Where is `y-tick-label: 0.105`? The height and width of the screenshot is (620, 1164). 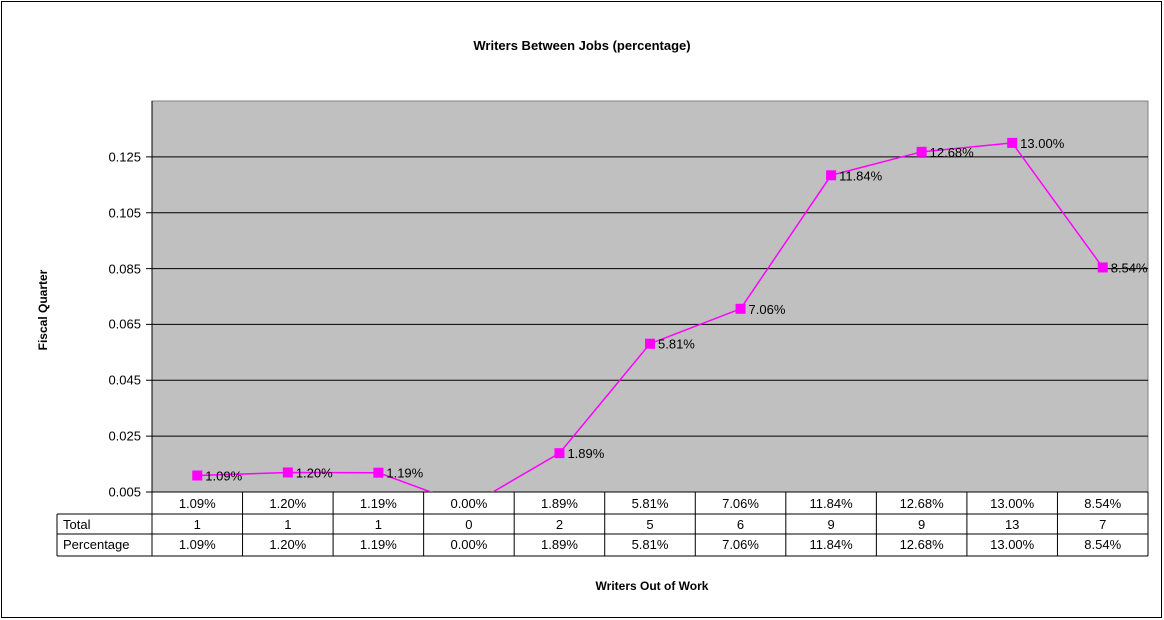
y-tick-label: 0.105 is located at coordinates (124, 213).